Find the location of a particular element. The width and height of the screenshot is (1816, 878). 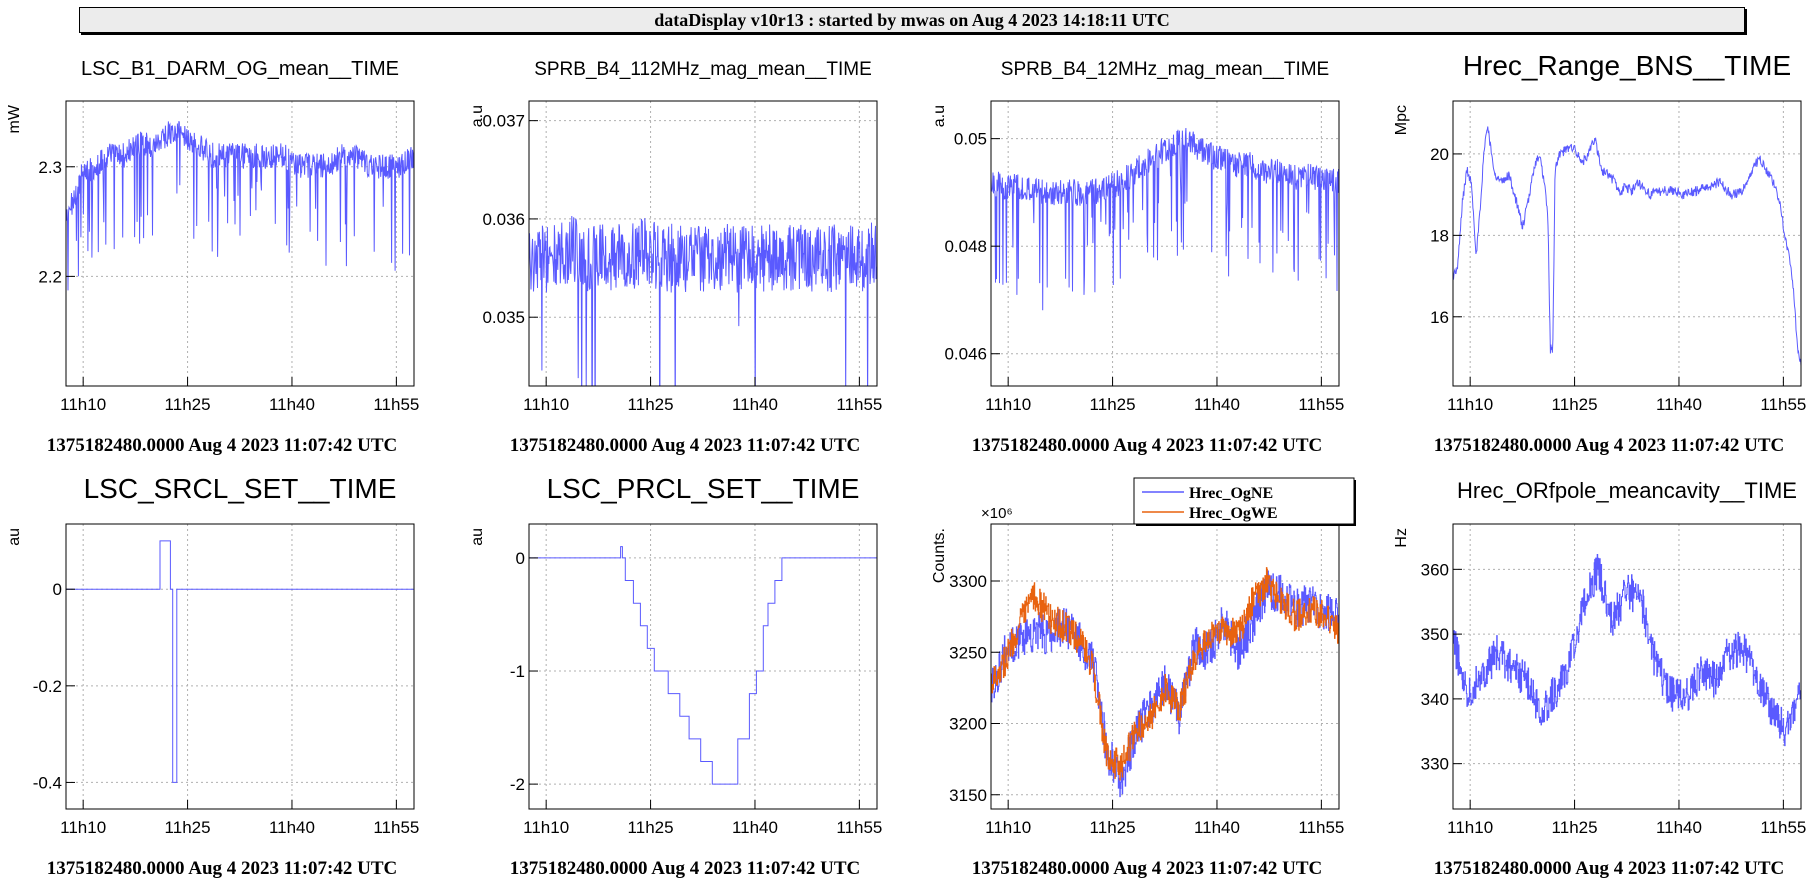

y-tick-label: 0.037 is located at coordinates (503, 121).